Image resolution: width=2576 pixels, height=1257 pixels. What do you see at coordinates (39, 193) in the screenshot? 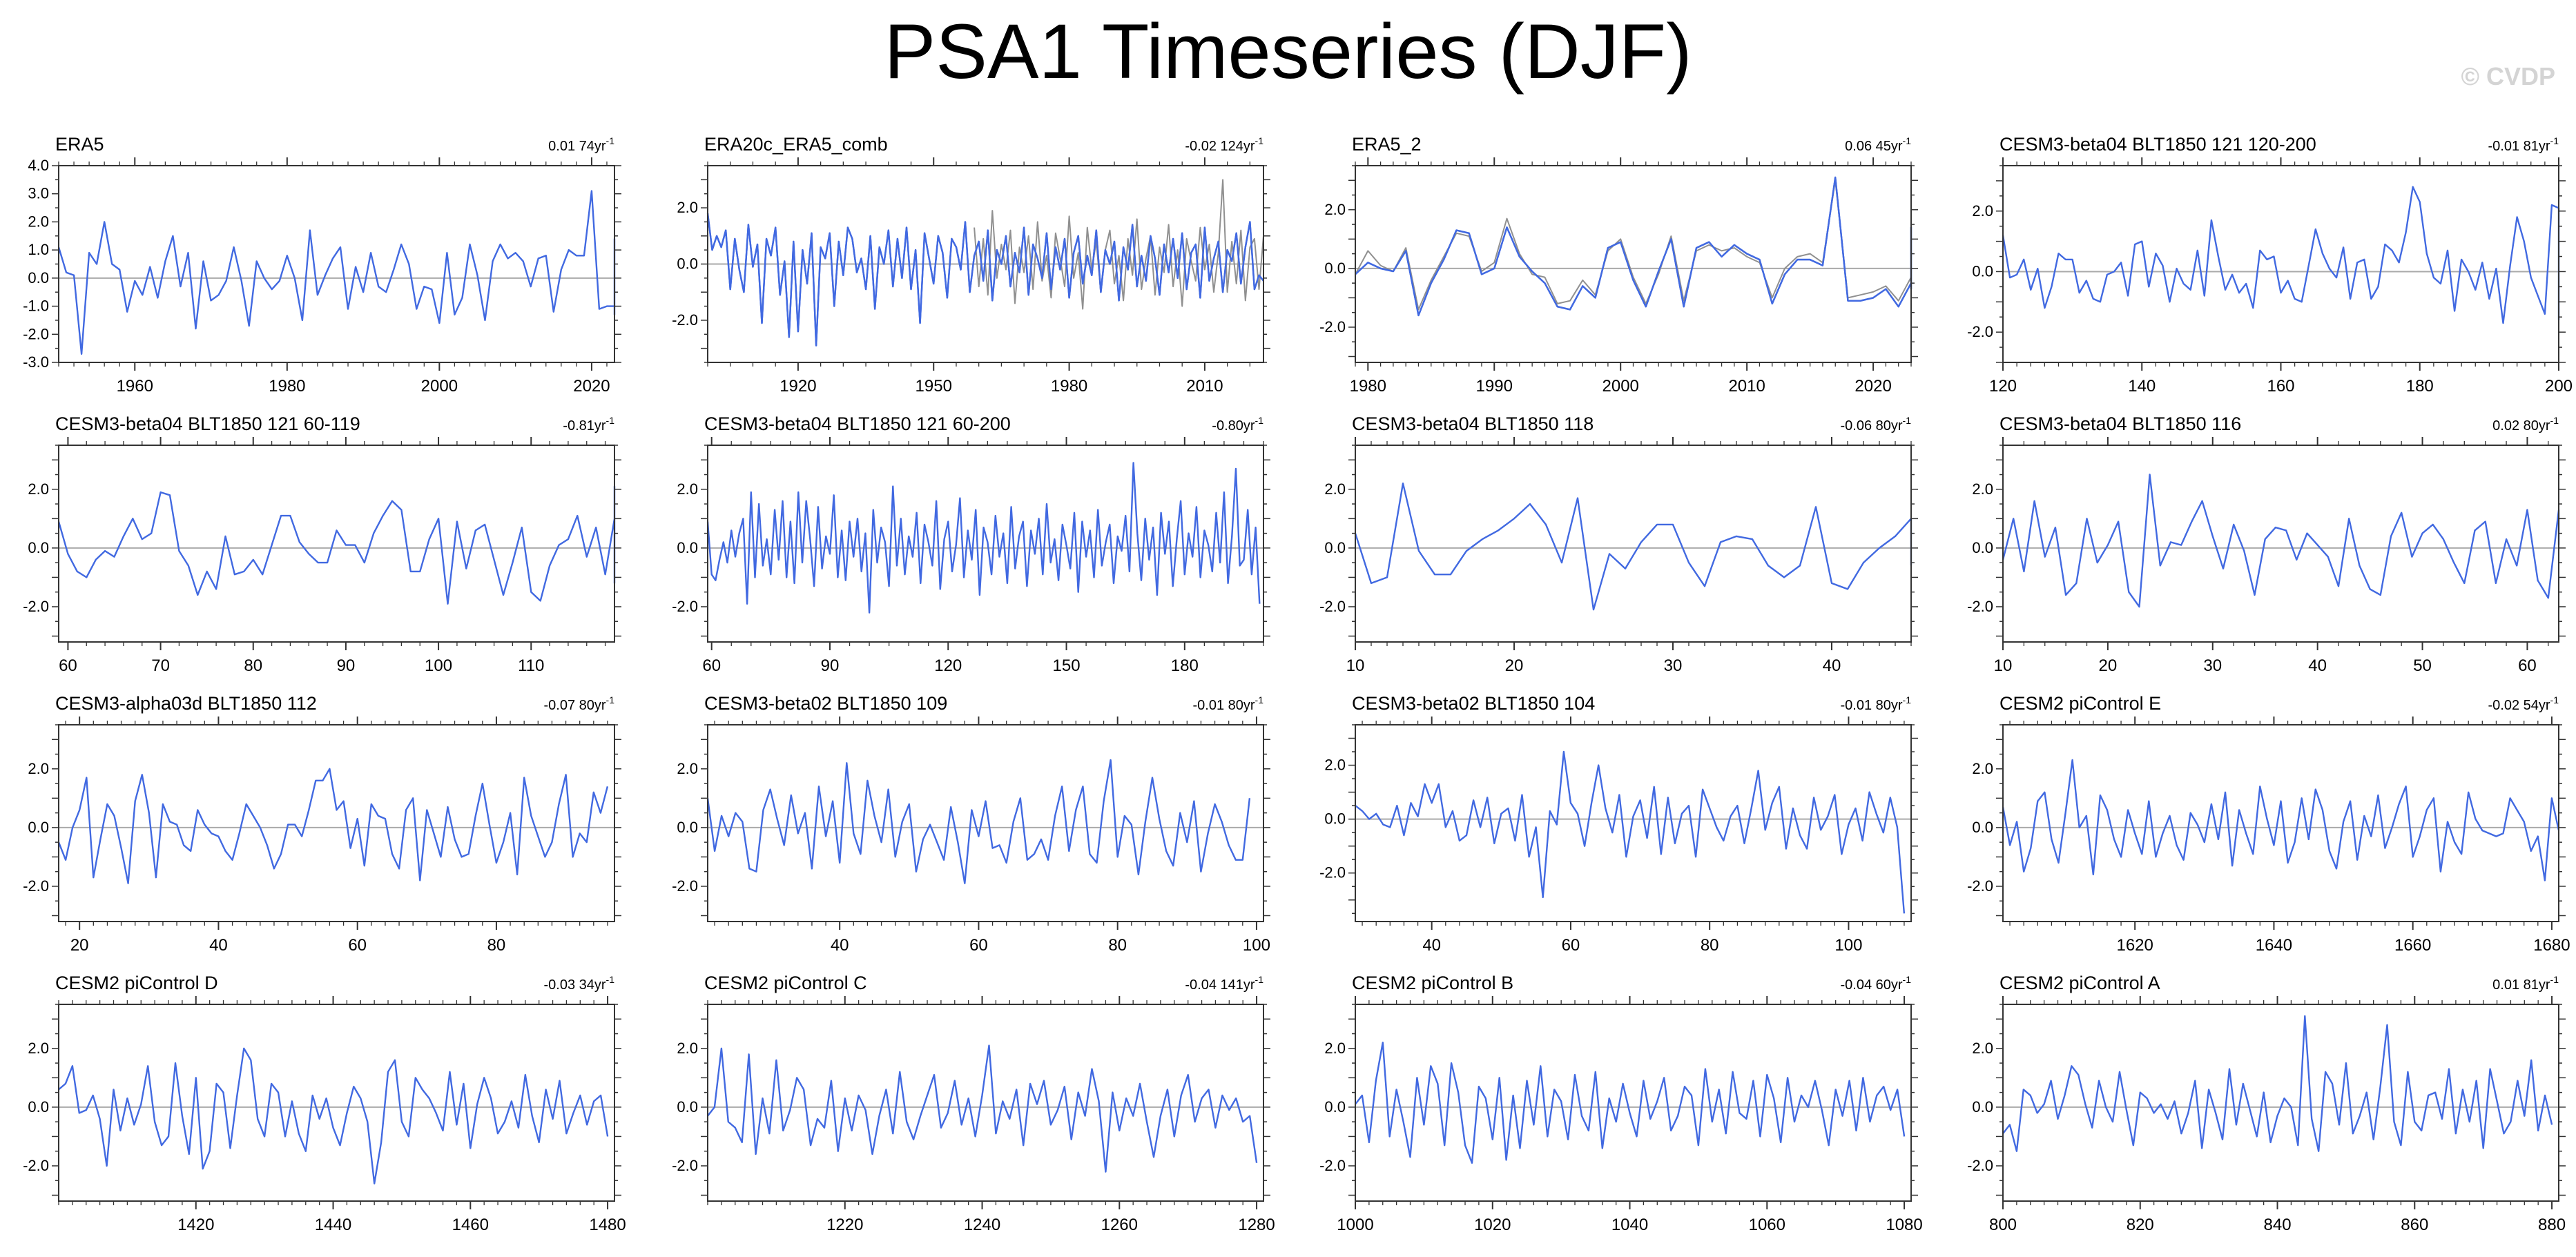
I see `y-tick-label: 3.0` at bounding box center [39, 193].